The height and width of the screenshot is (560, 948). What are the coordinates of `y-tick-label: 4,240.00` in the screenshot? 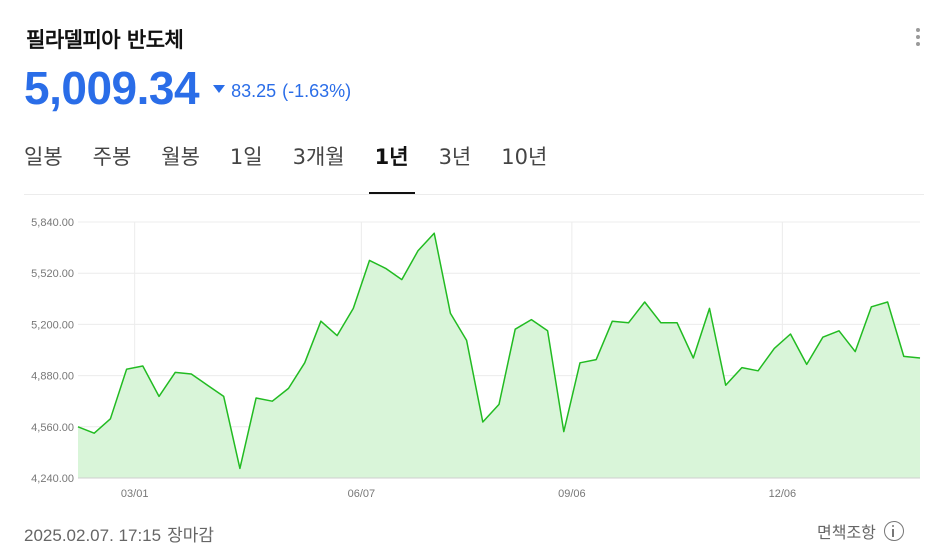 It's located at (52, 479).